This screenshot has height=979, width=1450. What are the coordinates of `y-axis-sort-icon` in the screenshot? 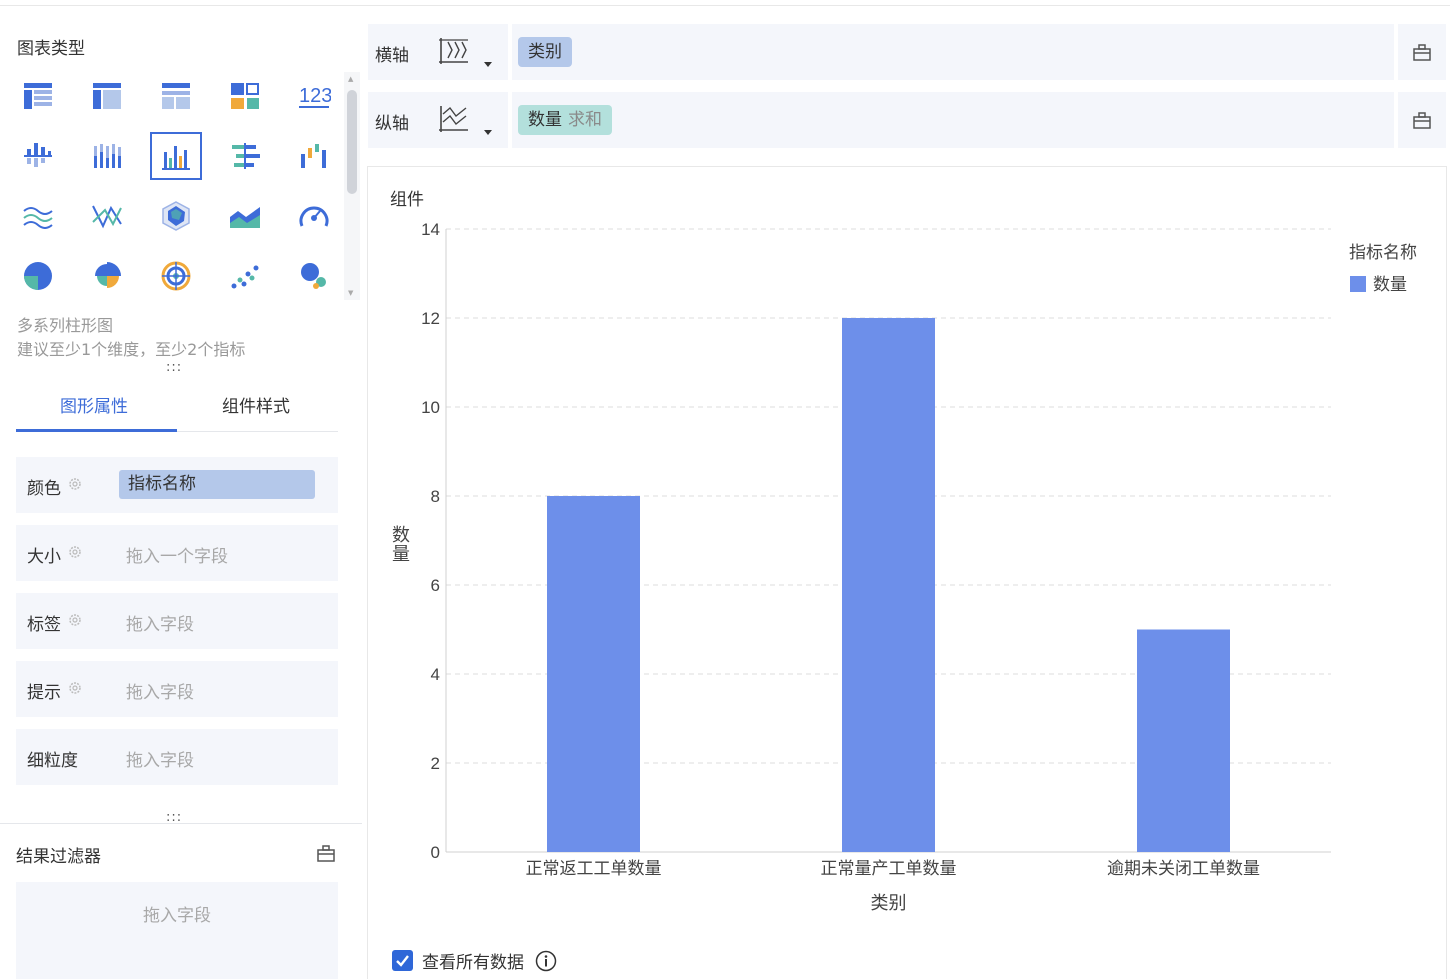 It's located at (454, 119).